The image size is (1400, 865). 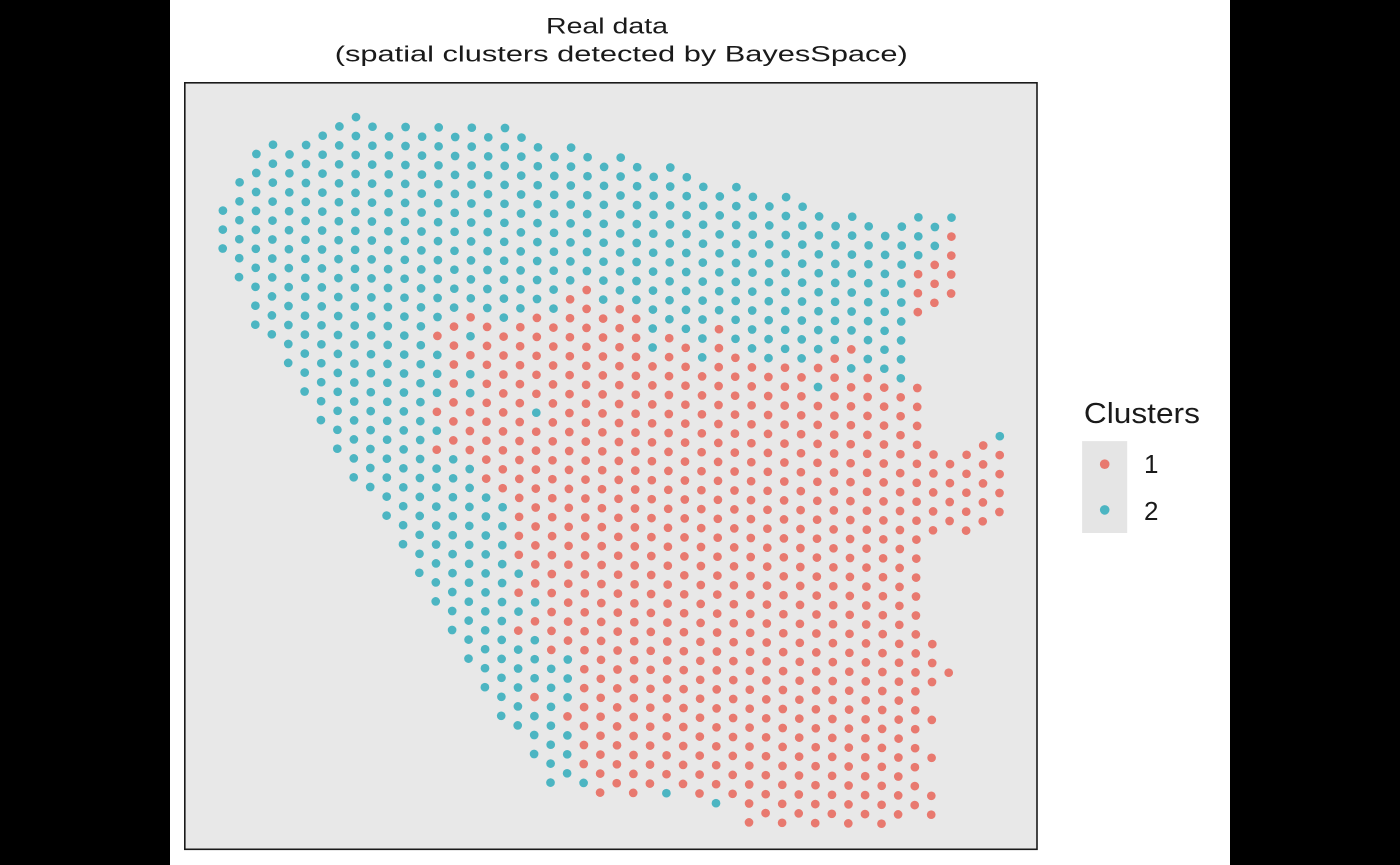 I want to click on svg-text: 2, so click(x=1151, y=511).